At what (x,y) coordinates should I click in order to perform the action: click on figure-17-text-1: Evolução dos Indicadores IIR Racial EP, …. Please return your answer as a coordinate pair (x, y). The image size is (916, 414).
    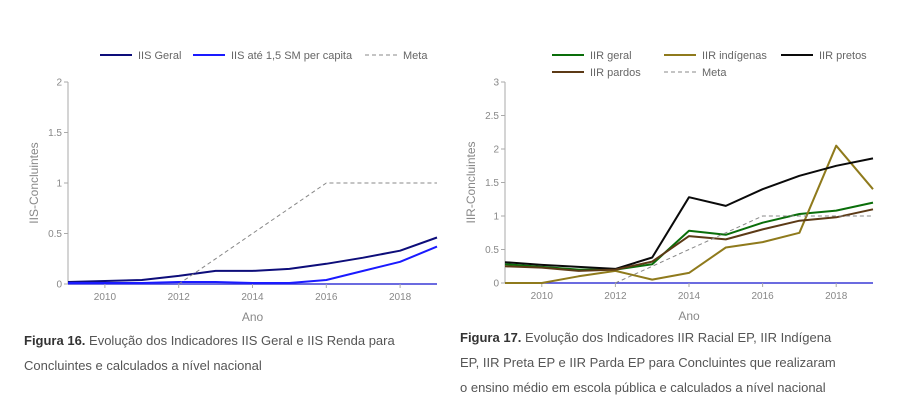
    Looking at the image, I should click on (676, 337).